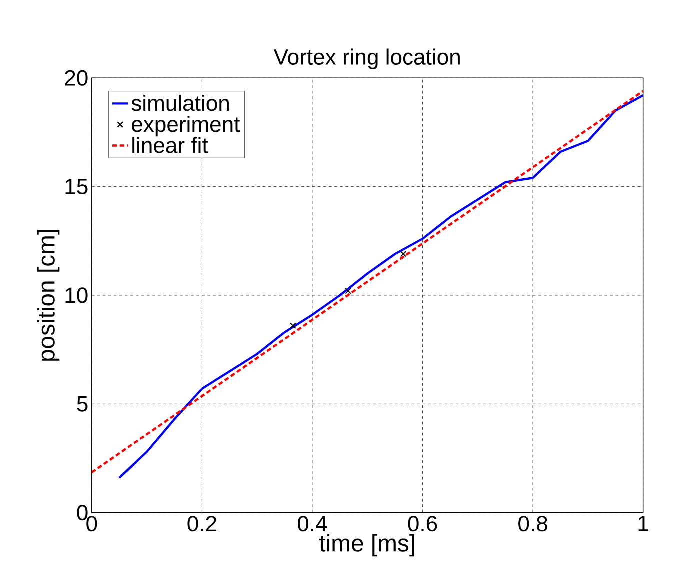  Describe the element at coordinates (186, 126) in the screenshot. I see `legend-label: experiment` at that location.